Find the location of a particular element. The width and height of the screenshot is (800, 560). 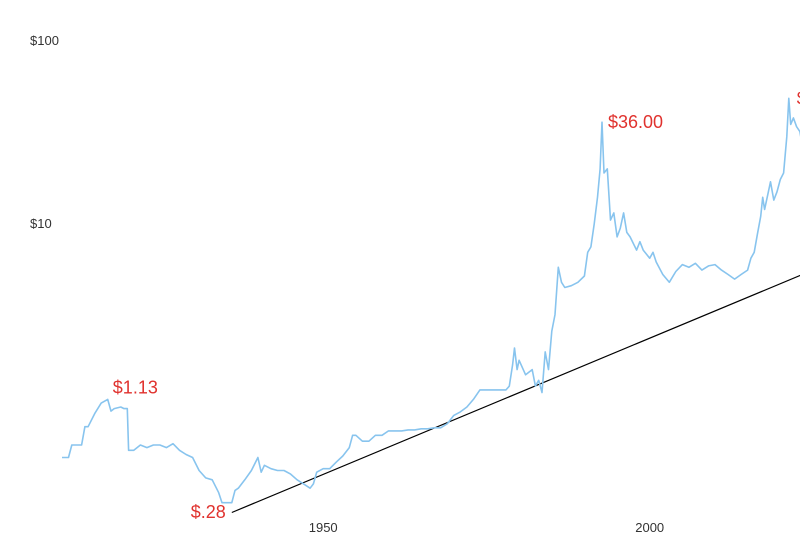

y-tick-label: $100 is located at coordinates (44, 40).